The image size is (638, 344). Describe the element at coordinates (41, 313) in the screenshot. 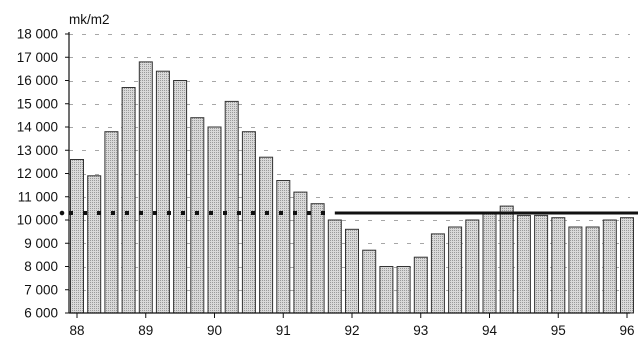

I see `y-tick-label: 6 000` at that location.